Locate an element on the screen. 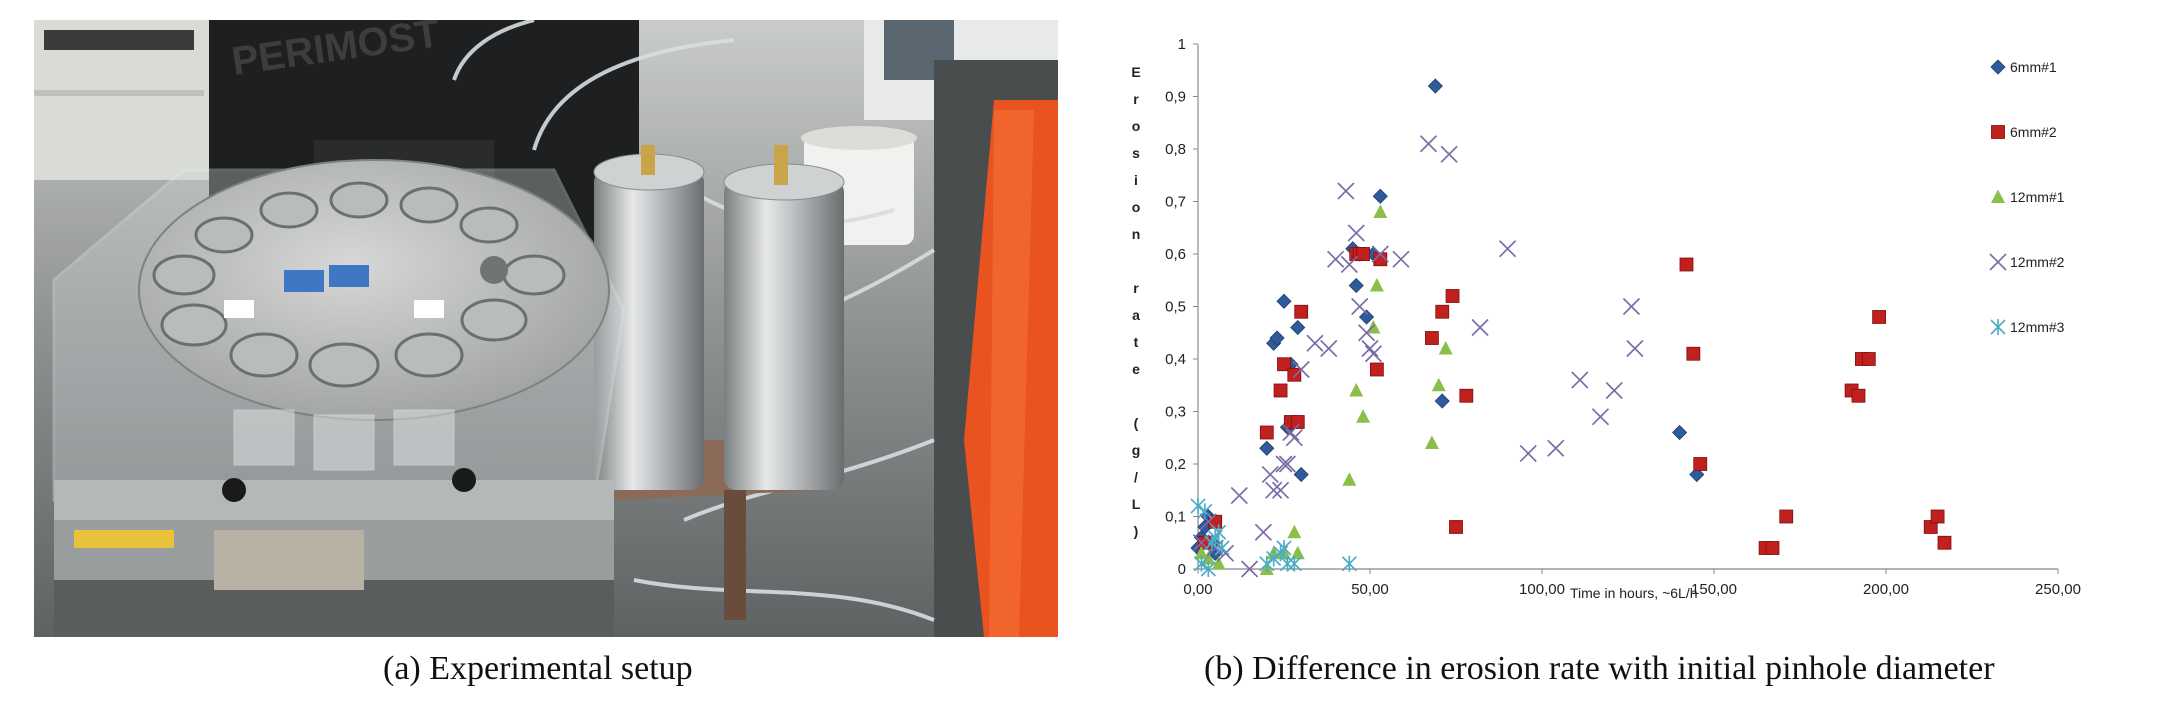 This screenshot has width=2175, height=708. x-axis-ticks: 0,00 50,00 100,00 150,00 200,00 250,00 is located at coordinates (1632, 583).